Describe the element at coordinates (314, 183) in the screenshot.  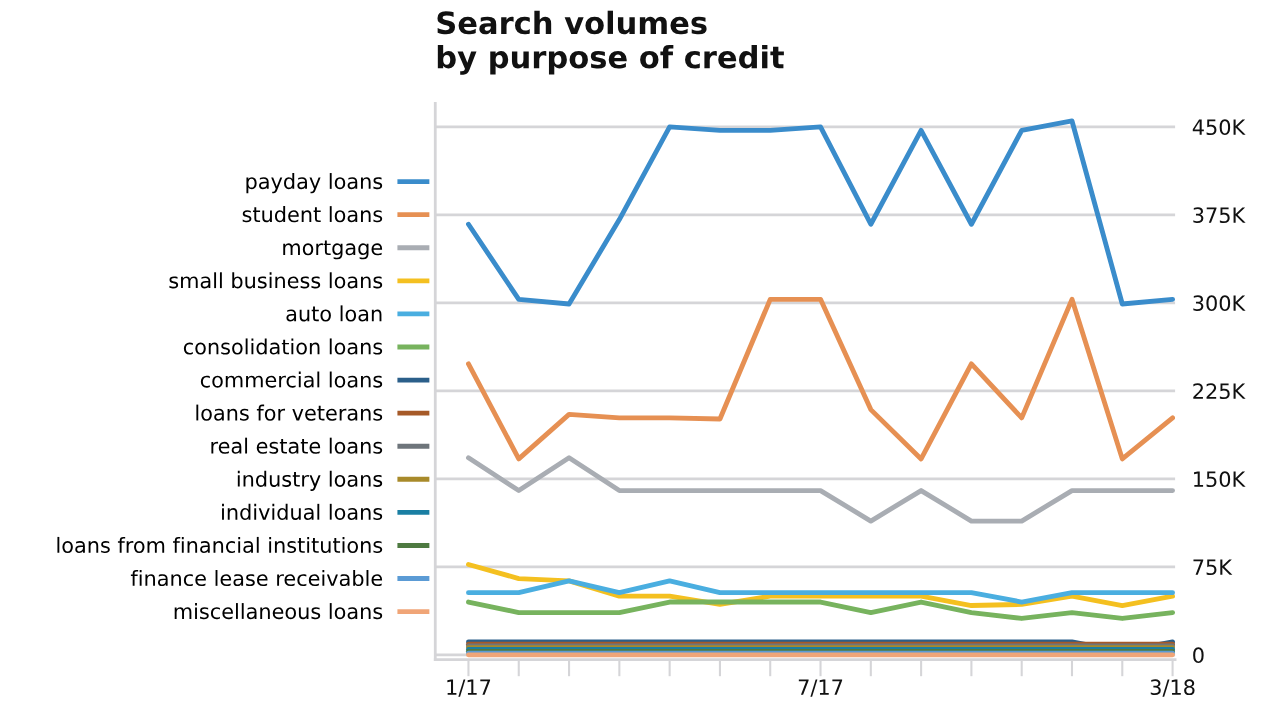
I see `legend-label: payday loans` at that location.